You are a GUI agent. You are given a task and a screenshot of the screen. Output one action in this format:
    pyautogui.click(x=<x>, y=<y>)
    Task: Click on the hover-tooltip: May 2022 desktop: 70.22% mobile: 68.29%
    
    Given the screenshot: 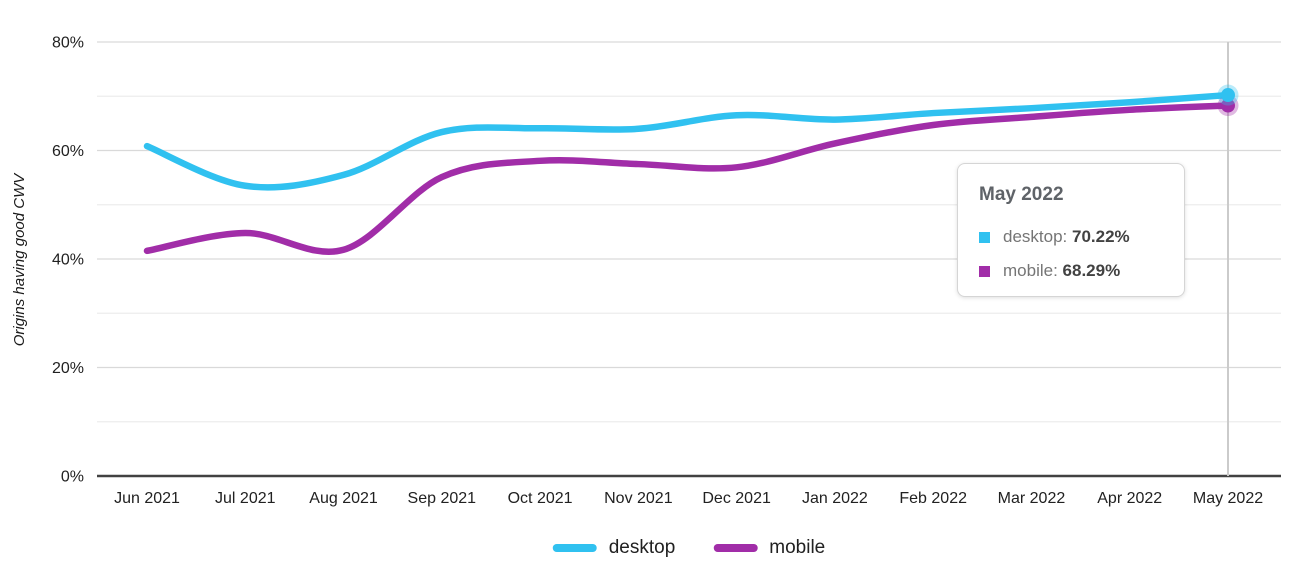 What is the action you would take?
    pyautogui.click(x=1071, y=230)
    